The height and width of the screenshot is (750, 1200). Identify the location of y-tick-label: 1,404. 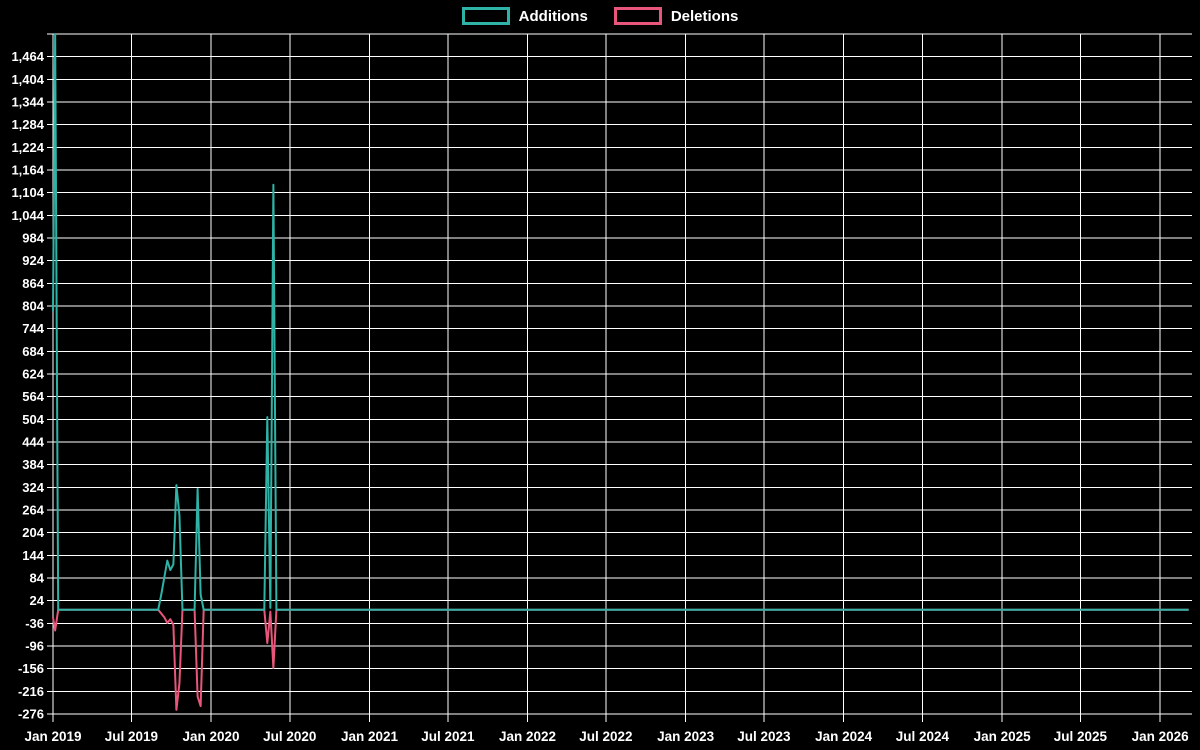
(27, 79).